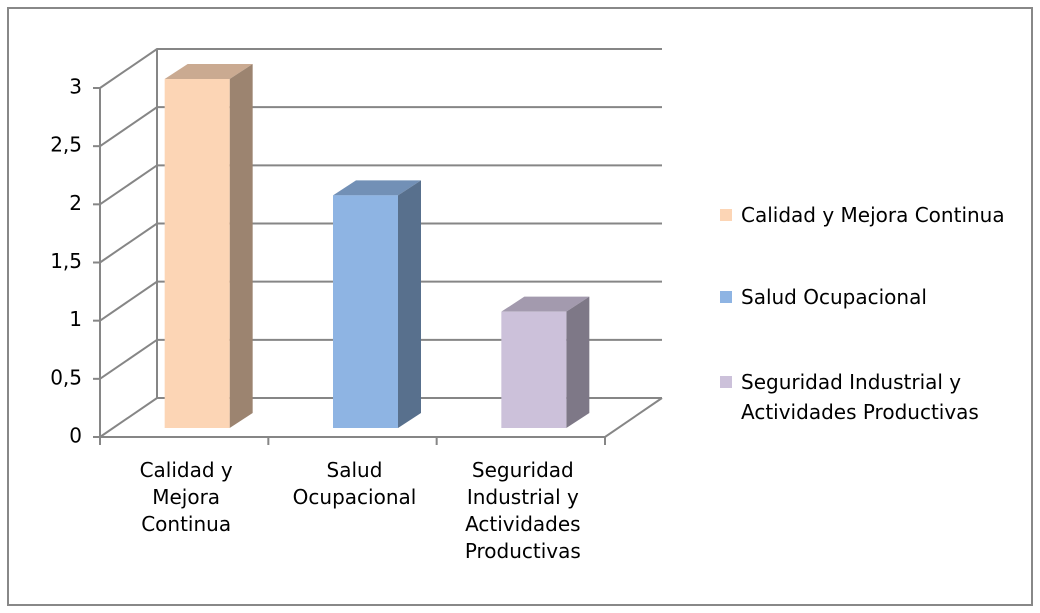  Describe the element at coordinates (186, 497) in the screenshot. I see `x-tick-label: Calidad y Mejora Continua` at that location.